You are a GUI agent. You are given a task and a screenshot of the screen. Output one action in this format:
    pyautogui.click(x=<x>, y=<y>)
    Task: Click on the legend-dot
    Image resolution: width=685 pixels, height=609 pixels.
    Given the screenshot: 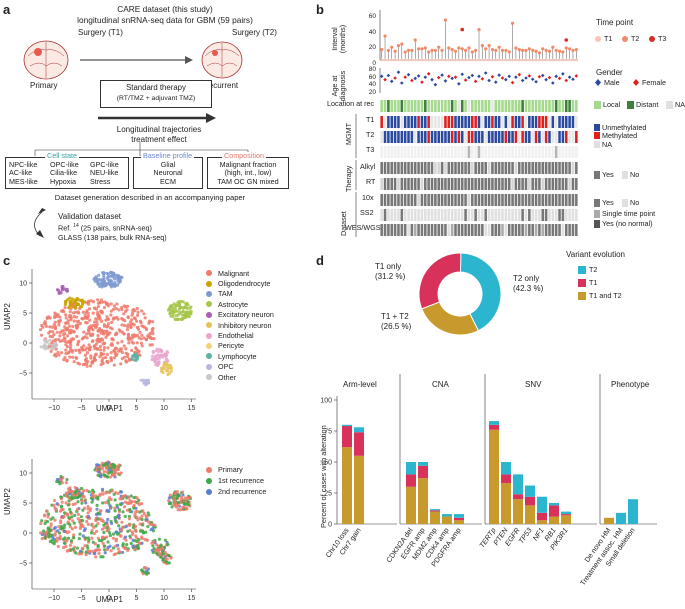 What is the action you would take?
    pyautogui.click(x=209, y=345)
    